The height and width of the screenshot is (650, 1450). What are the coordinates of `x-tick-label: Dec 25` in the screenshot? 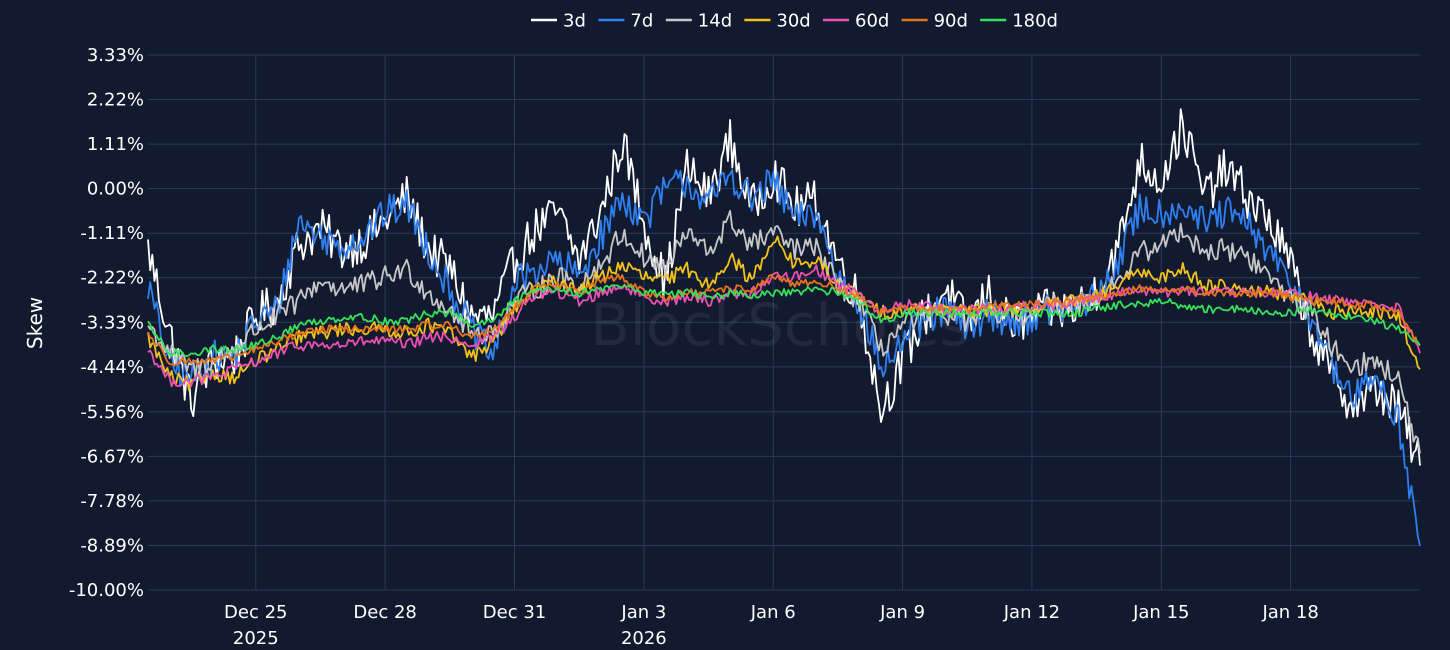 It's located at (255, 612).